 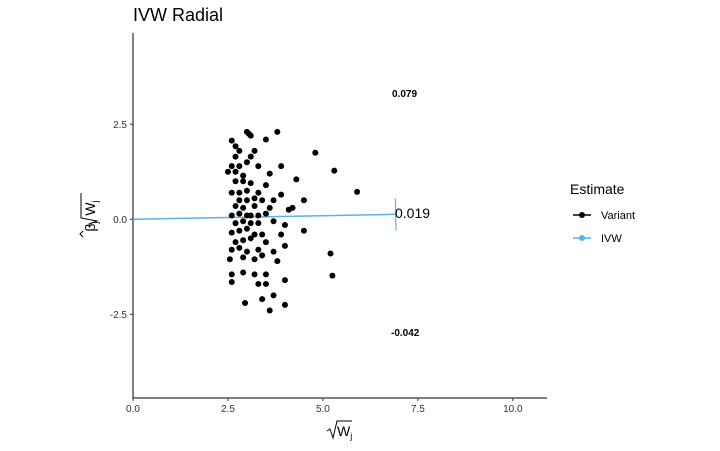 I want to click on ivw-line, so click(x=264, y=217).